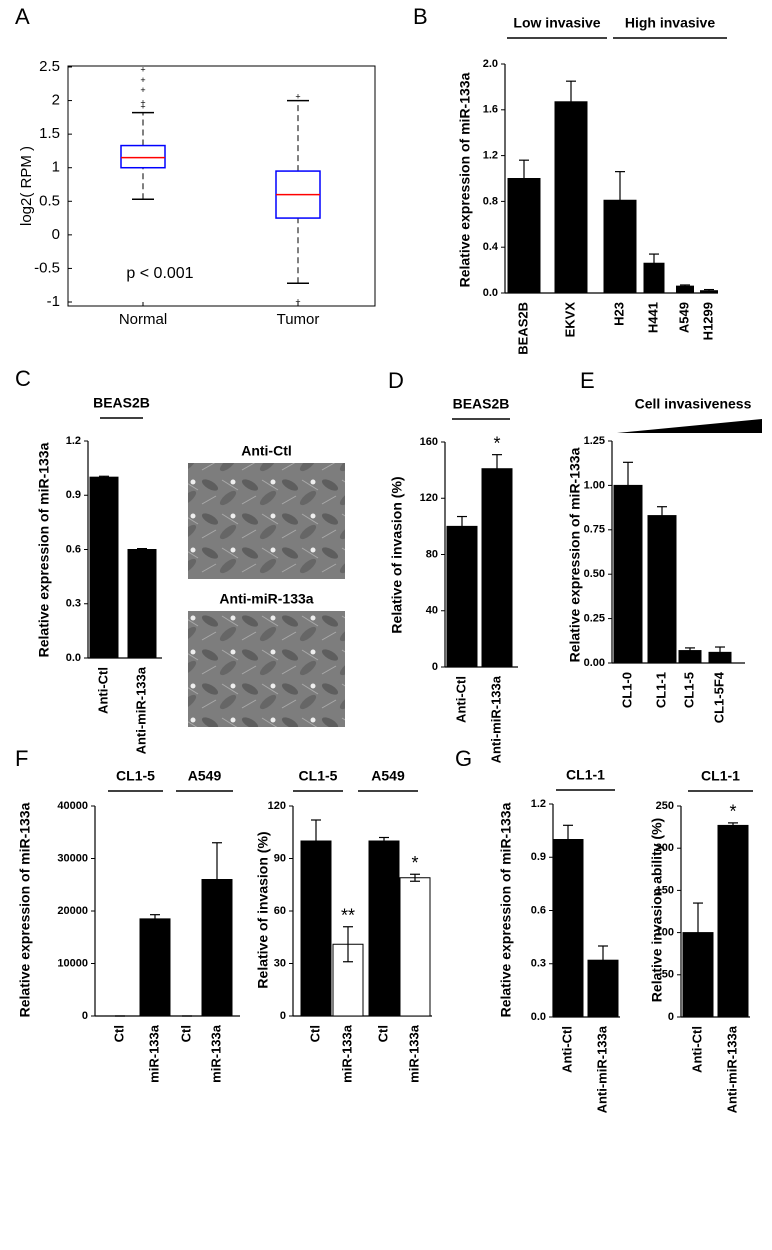 The height and width of the screenshot is (1250, 772). I want to click on y-tick-label: -1, so click(53, 301).